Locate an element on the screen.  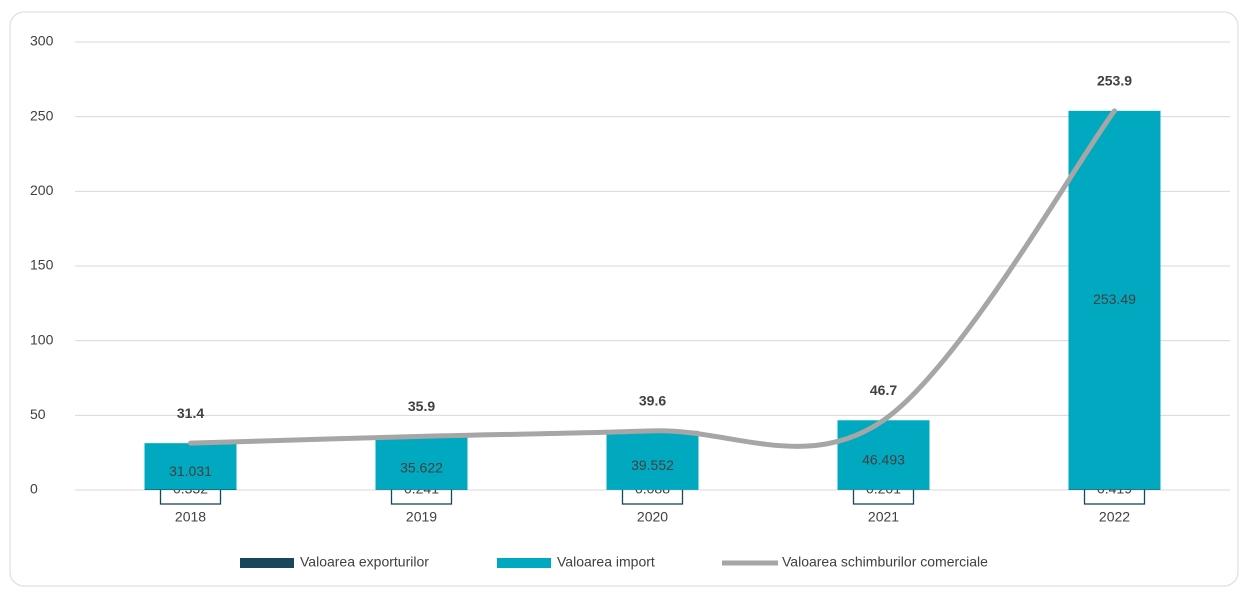
data-label: 253.9 is located at coordinates (1114, 81).